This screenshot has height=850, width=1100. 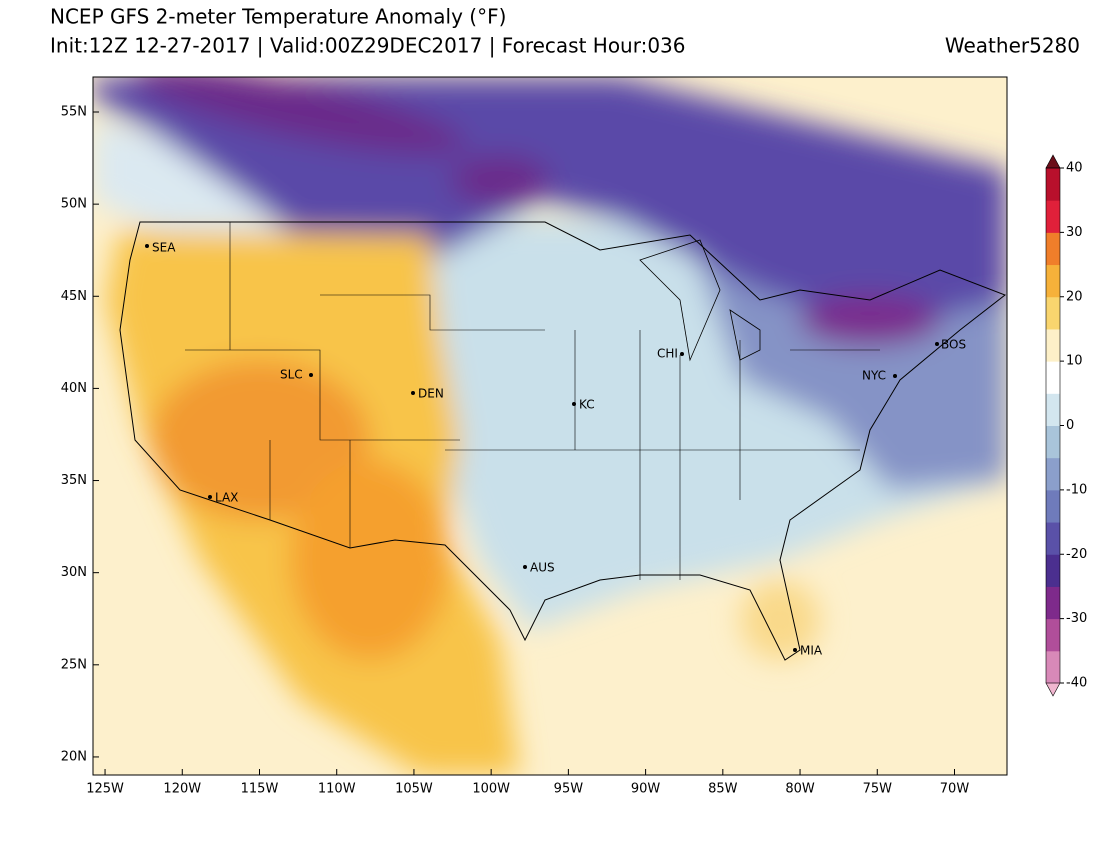 What do you see at coordinates (878, 789) in the screenshot?
I see `x-tick-label: 75W` at bounding box center [878, 789].